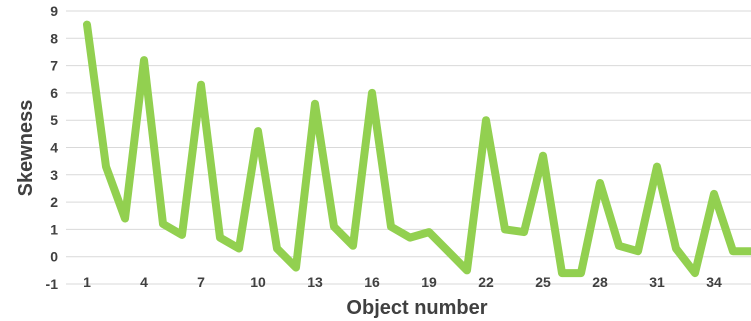 This screenshot has width=751, height=321. What do you see at coordinates (54, 38) in the screenshot?
I see `y-tick-label: 8` at bounding box center [54, 38].